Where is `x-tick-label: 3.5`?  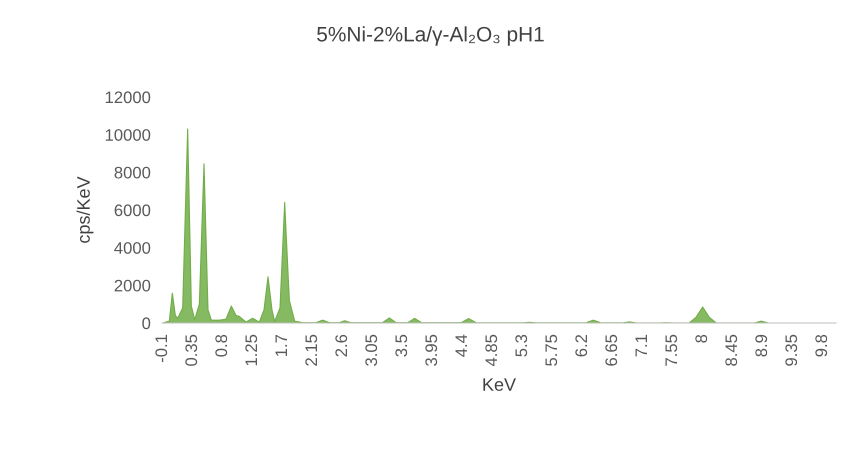 x-tick-label: 3.5 is located at coordinates (401, 345).